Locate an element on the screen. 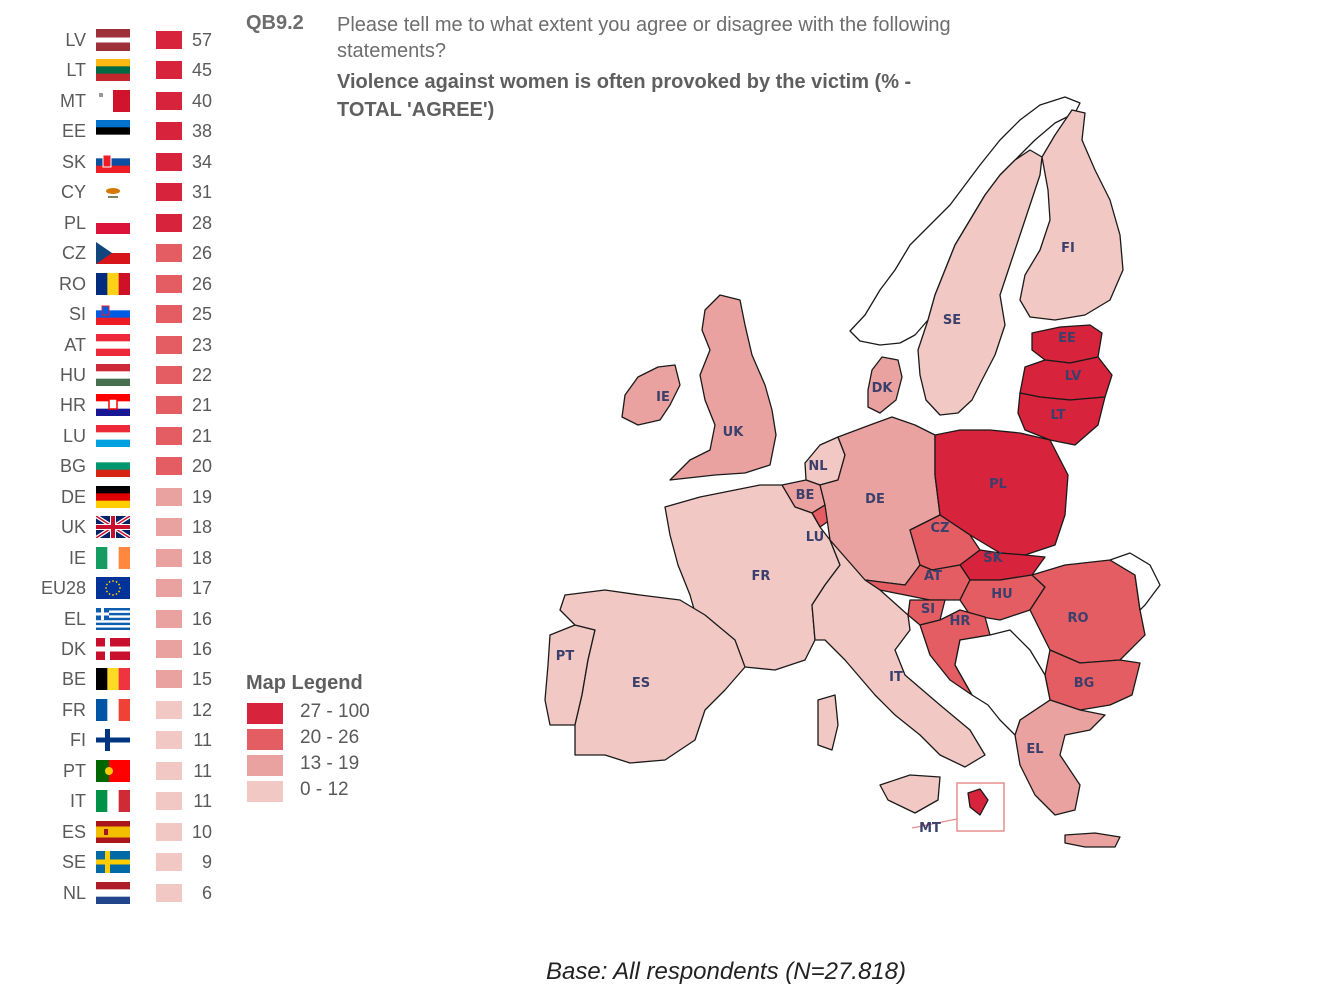  country-shape-sardinia is located at coordinates (828, 722).